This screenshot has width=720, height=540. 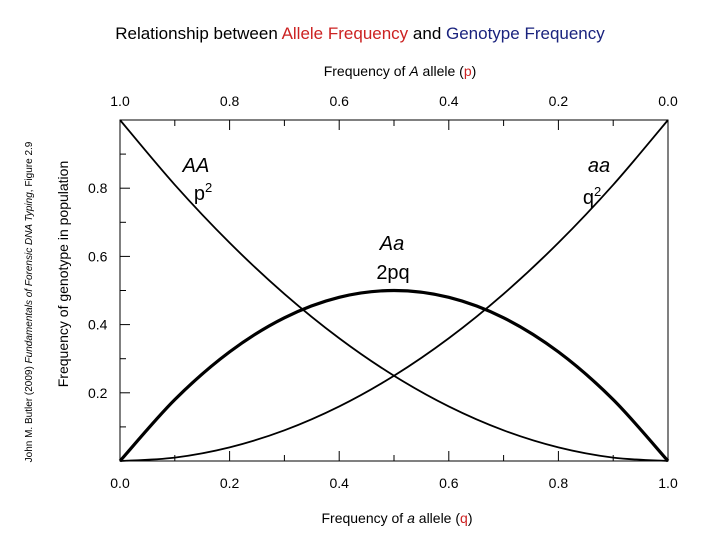 I want to click on bottom-axis-label-var: a, so click(x=411, y=518).